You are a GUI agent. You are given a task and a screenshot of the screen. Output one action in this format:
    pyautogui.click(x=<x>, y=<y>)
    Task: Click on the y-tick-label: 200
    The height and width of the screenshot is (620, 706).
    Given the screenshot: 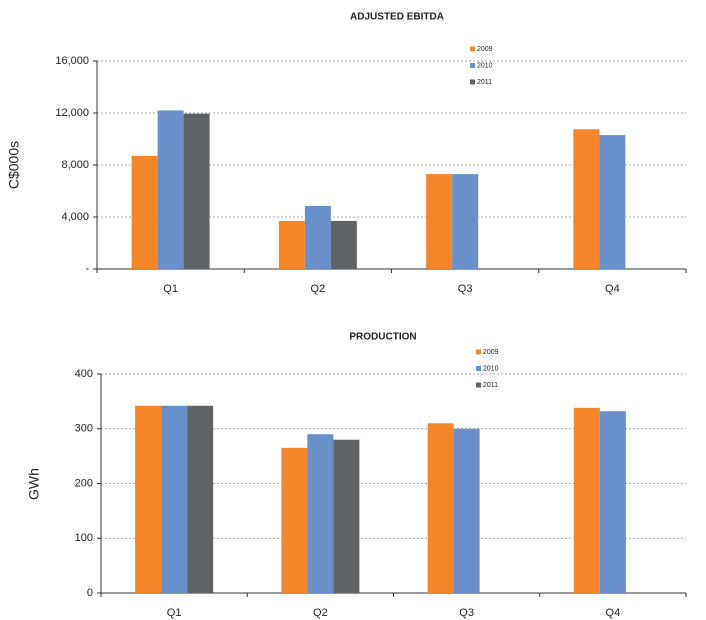 What is the action you would take?
    pyautogui.click(x=84, y=483)
    